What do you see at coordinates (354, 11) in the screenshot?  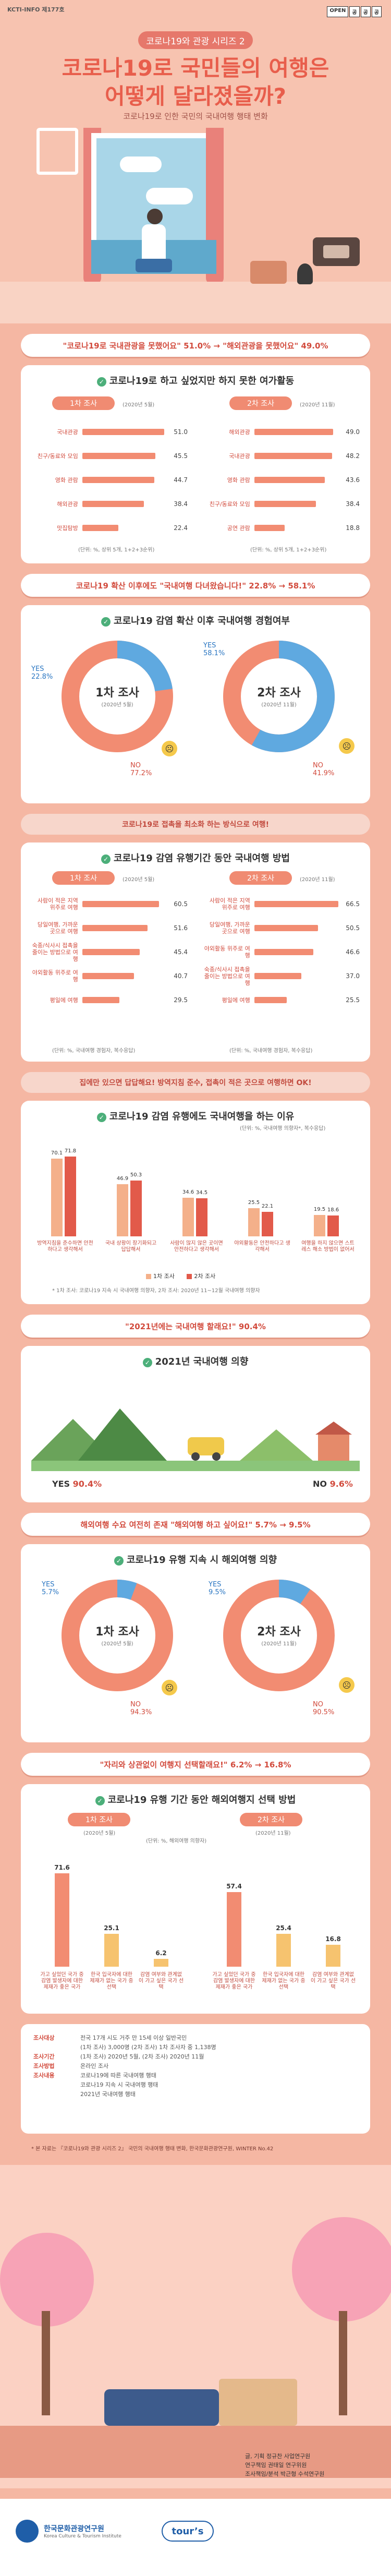 I see `open-license-badge: OPEN 공 공 공` at bounding box center [354, 11].